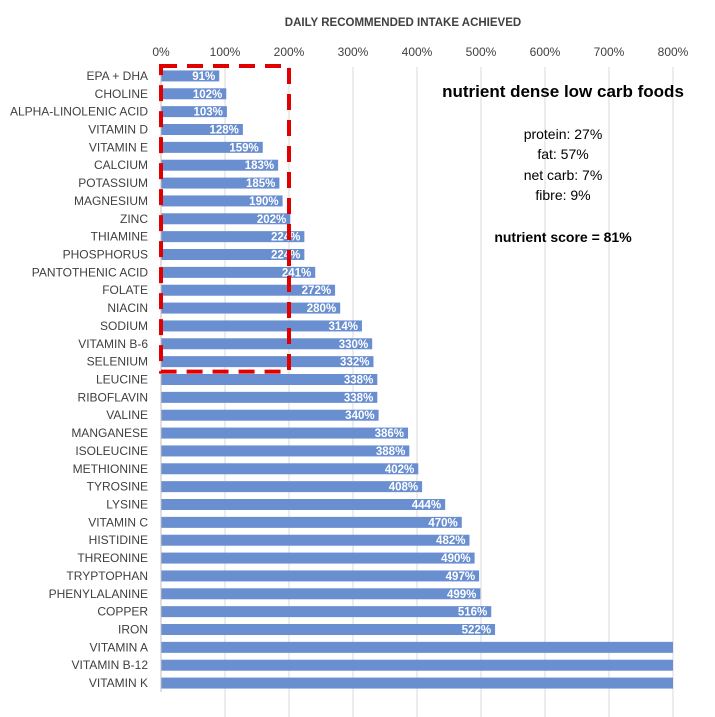 The height and width of the screenshot is (717, 715). Describe the element at coordinates (133, 630) in the screenshot. I see `category-label: IRON` at that location.